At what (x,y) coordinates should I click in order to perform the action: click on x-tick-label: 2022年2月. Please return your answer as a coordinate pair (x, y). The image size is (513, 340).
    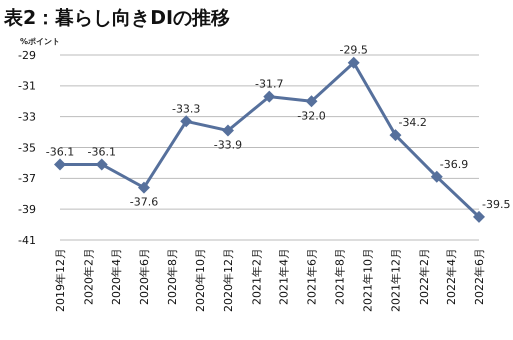
    Looking at the image, I should click on (424, 276).